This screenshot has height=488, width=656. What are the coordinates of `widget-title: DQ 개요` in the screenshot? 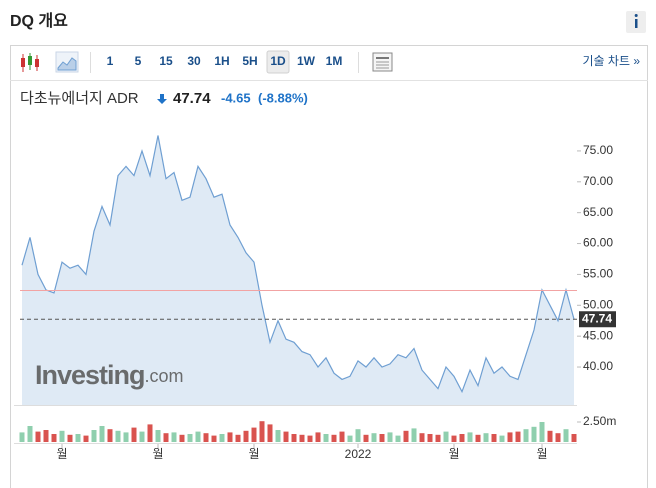 It's located at (39, 20).